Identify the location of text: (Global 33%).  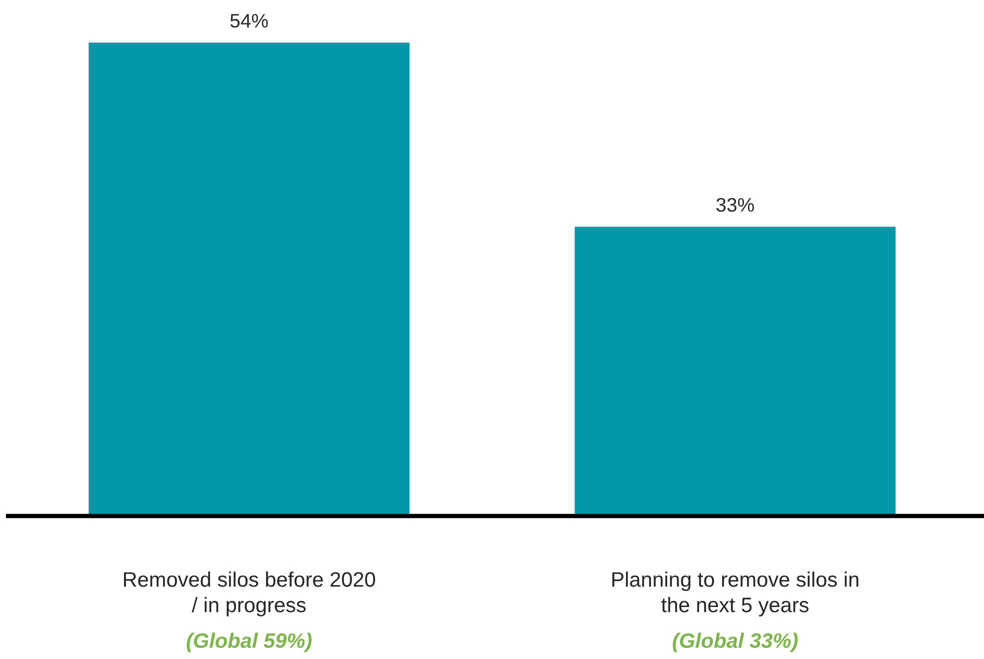
(735, 642).